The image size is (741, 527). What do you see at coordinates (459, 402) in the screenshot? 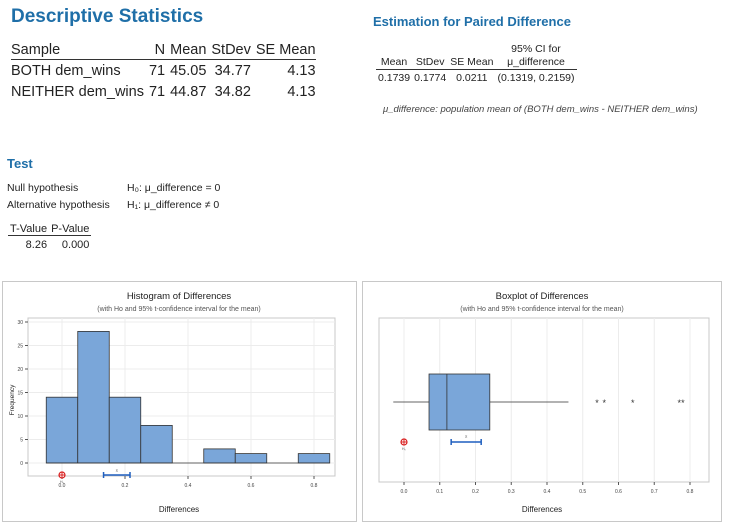
I see `iqr-box` at bounding box center [459, 402].